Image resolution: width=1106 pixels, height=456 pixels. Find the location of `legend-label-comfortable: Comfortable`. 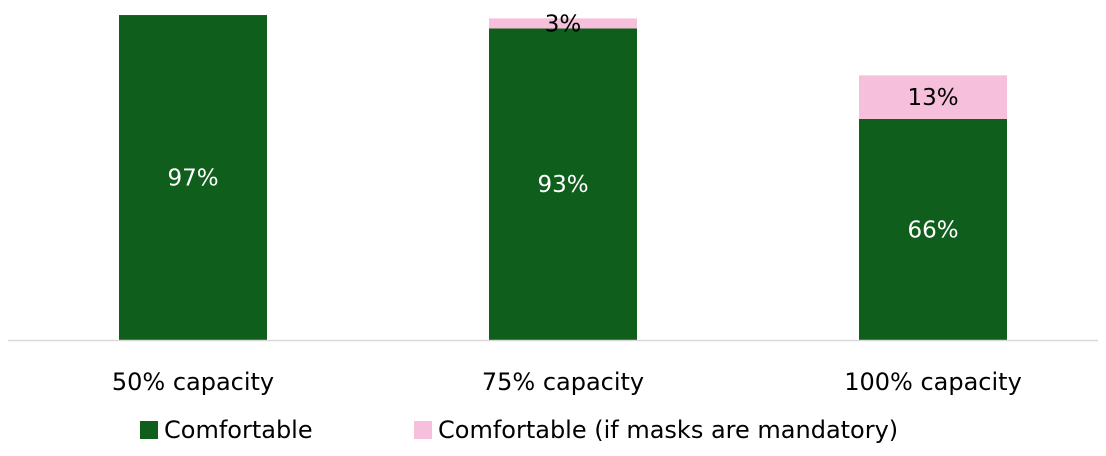

legend-label-comfortable: Comfortable is located at coordinates (238, 430).